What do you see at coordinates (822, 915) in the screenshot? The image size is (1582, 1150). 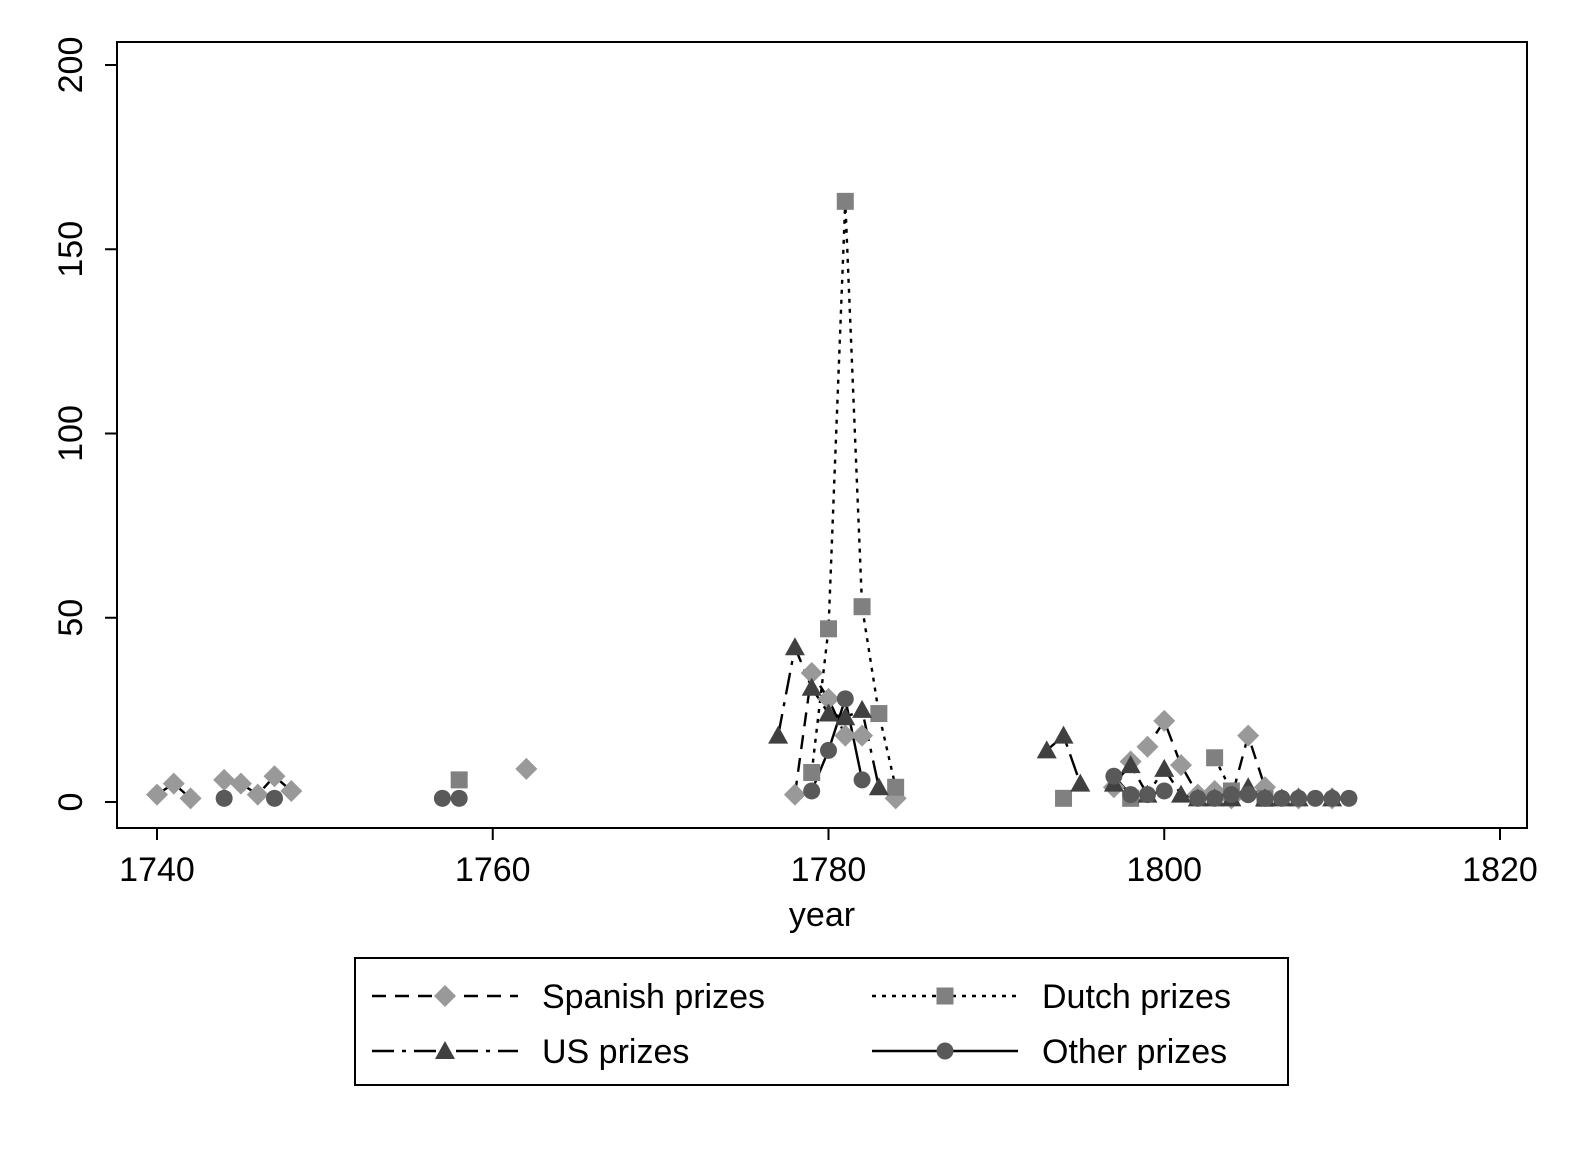 I see `x-axis-title: year` at bounding box center [822, 915].